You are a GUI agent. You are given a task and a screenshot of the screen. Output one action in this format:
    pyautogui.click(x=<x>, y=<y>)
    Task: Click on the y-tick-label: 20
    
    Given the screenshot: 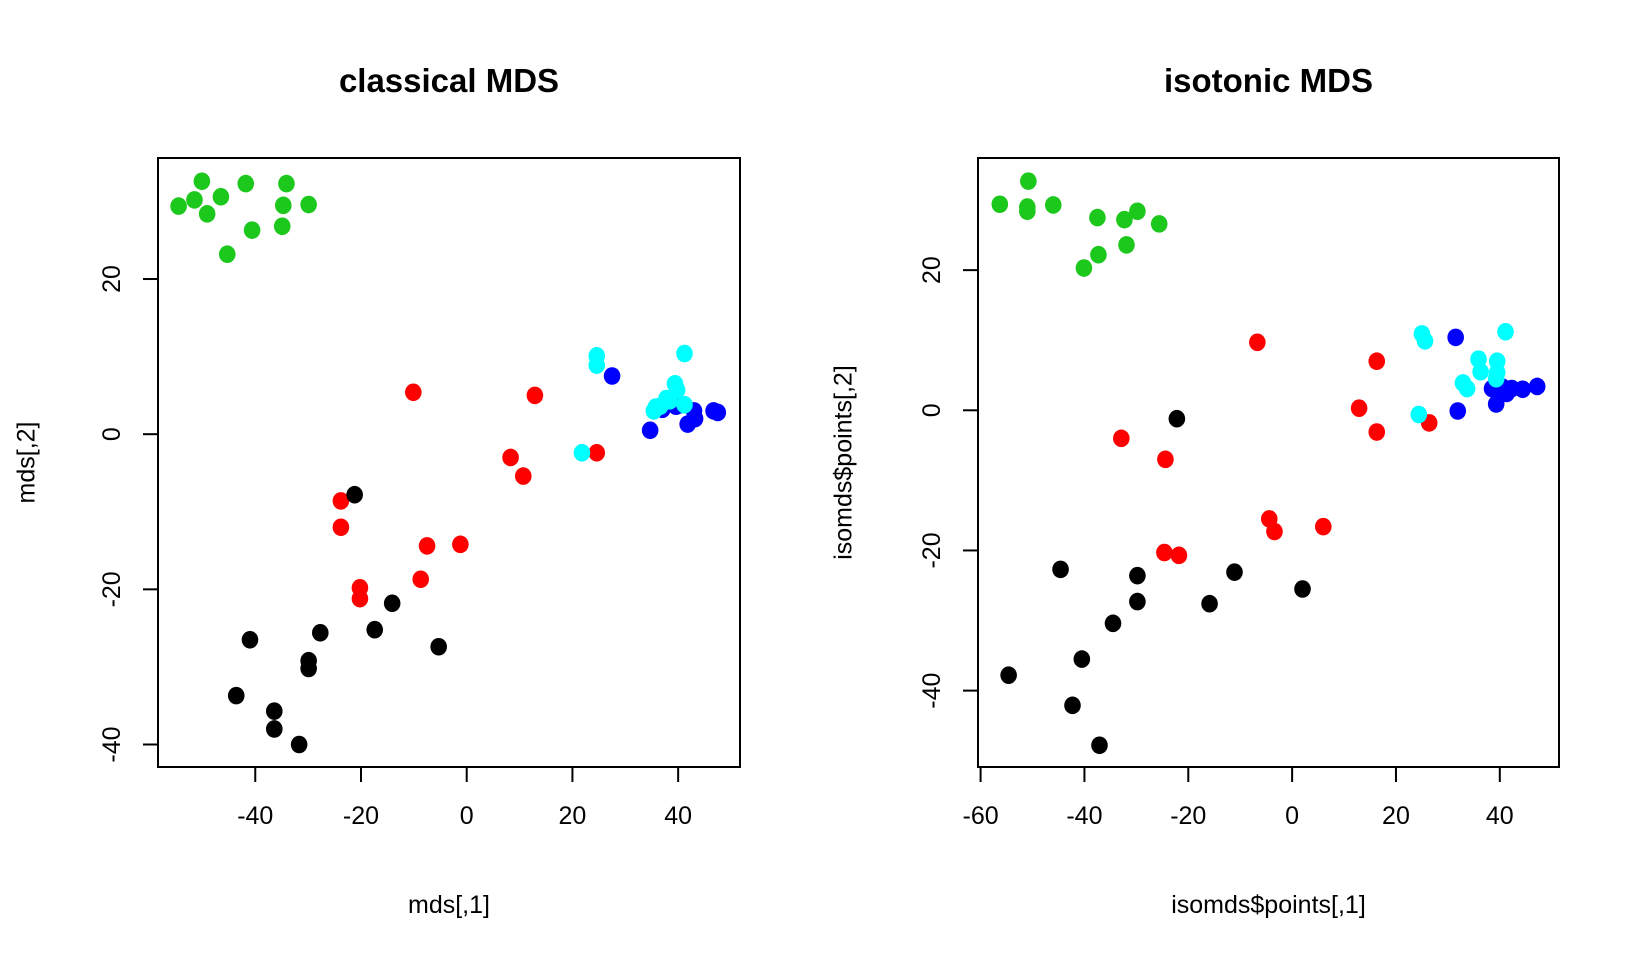 What is the action you would take?
    pyautogui.click(x=932, y=270)
    